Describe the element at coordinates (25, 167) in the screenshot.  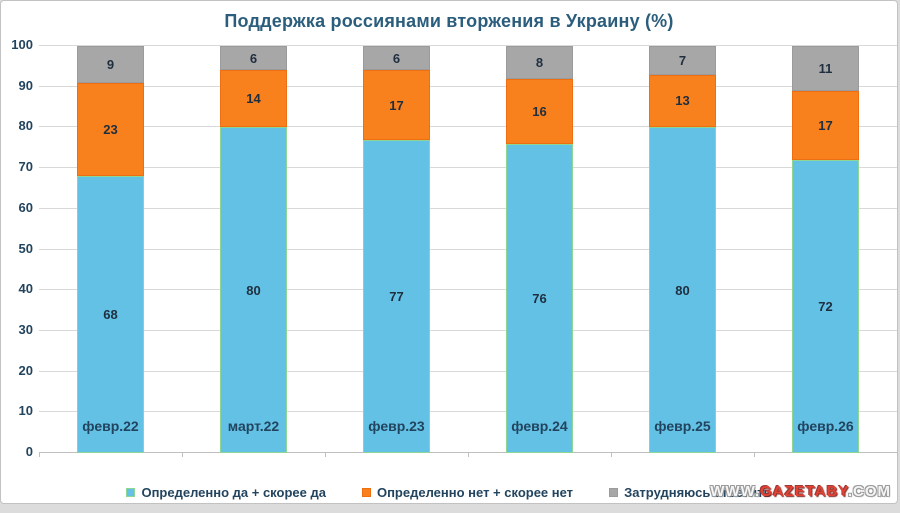
I see `y-tick-label-70: 70` at that location.